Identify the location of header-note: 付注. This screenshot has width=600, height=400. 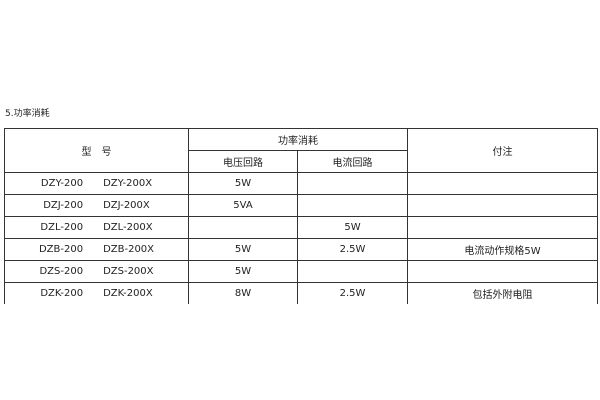
(502, 150).